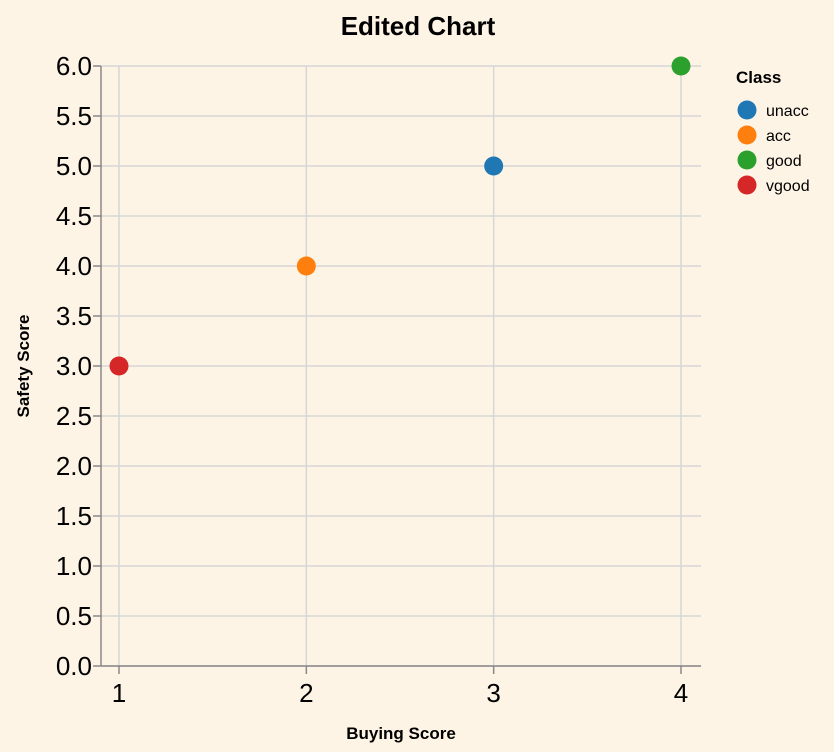  Describe the element at coordinates (74, 166) in the screenshot. I see `y-tick-label-10: 5.0` at that location.